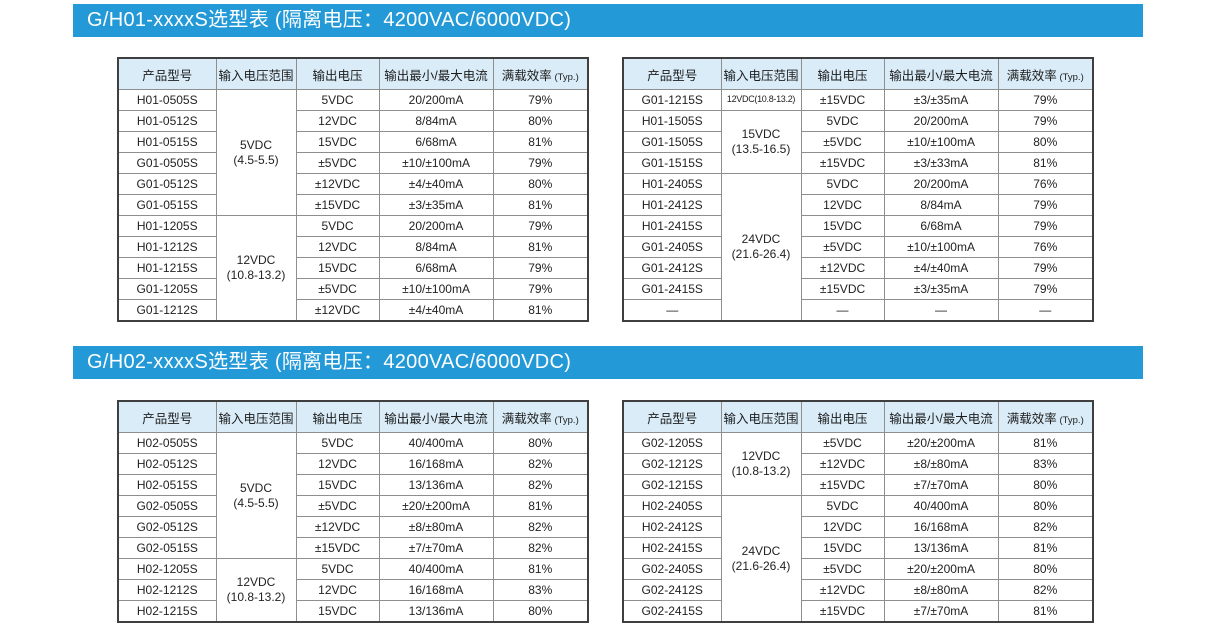 This screenshot has width=1214, height=628. What do you see at coordinates (941, 73) in the screenshot?
I see `column-header-output-current: 输出最小/最大电流` at bounding box center [941, 73].